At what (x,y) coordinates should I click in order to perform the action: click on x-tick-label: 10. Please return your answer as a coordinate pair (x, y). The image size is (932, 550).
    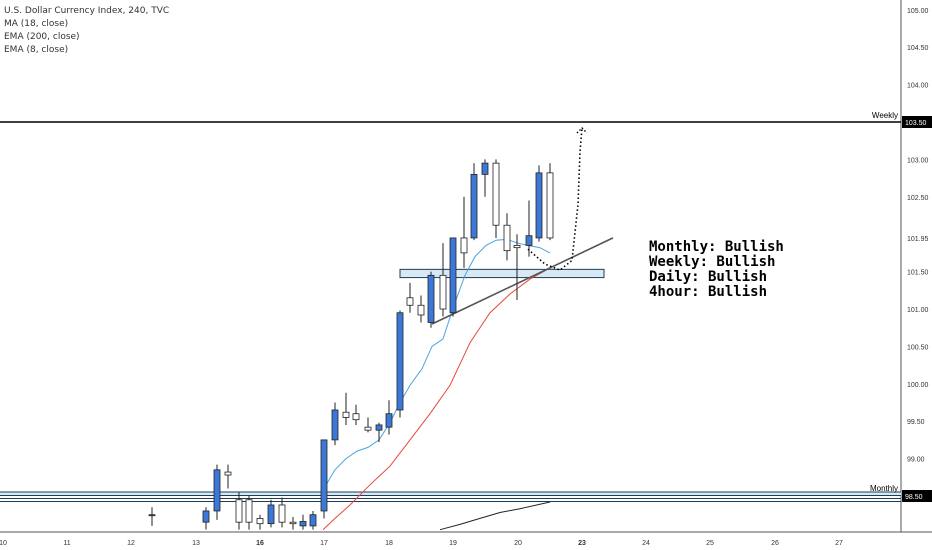
    Looking at the image, I should click on (3, 543).